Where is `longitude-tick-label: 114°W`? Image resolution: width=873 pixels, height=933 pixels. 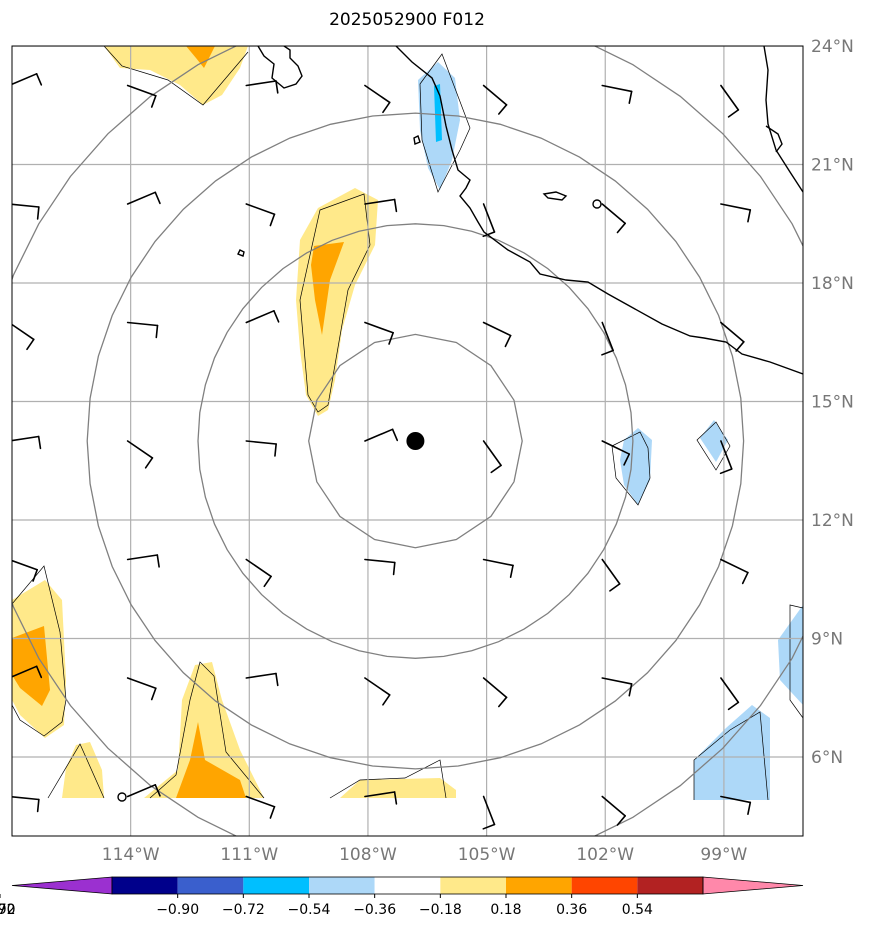 longitude-tick-label: 114°W is located at coordinates (131, 855).